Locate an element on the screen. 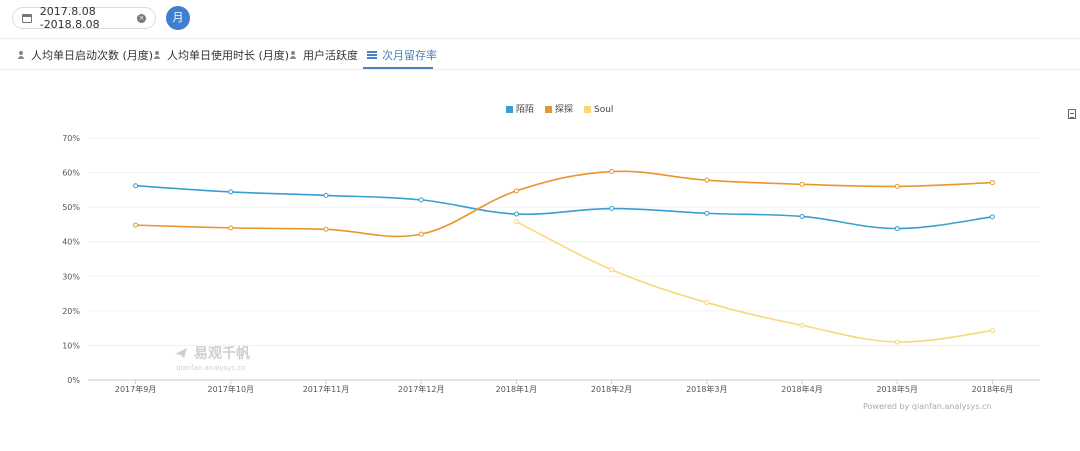 The height and width of the screenshot is (451, 1080). metric-tabs: 人均单日启动次数 (月度) 人均单日使用时长 (月度) 用户活跃度 次月留存率 is located at coordinates (540, 54).